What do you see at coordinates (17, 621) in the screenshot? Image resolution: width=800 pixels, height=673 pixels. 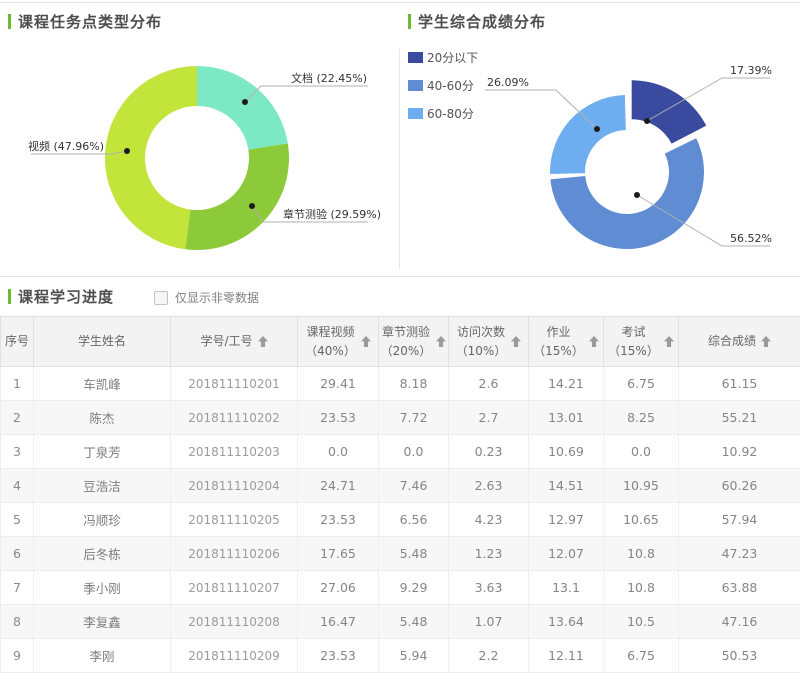 I see `cell-index: 8` at bounding box center [17, 621].